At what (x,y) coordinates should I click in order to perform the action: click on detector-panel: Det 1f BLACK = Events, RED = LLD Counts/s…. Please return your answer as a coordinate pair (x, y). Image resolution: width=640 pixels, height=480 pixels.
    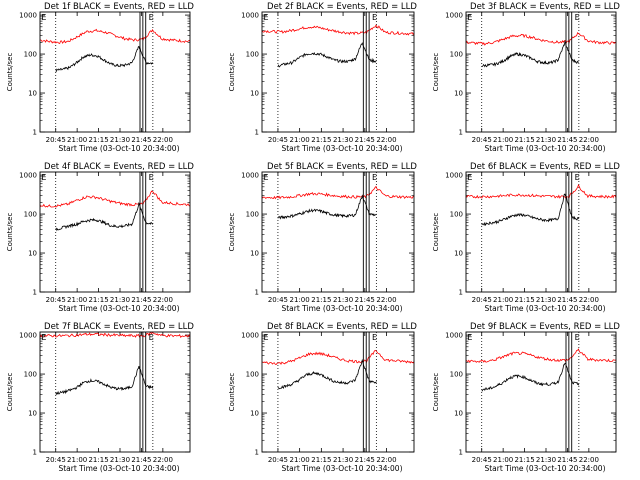
    Looking at the image, I should click on (100, 77).